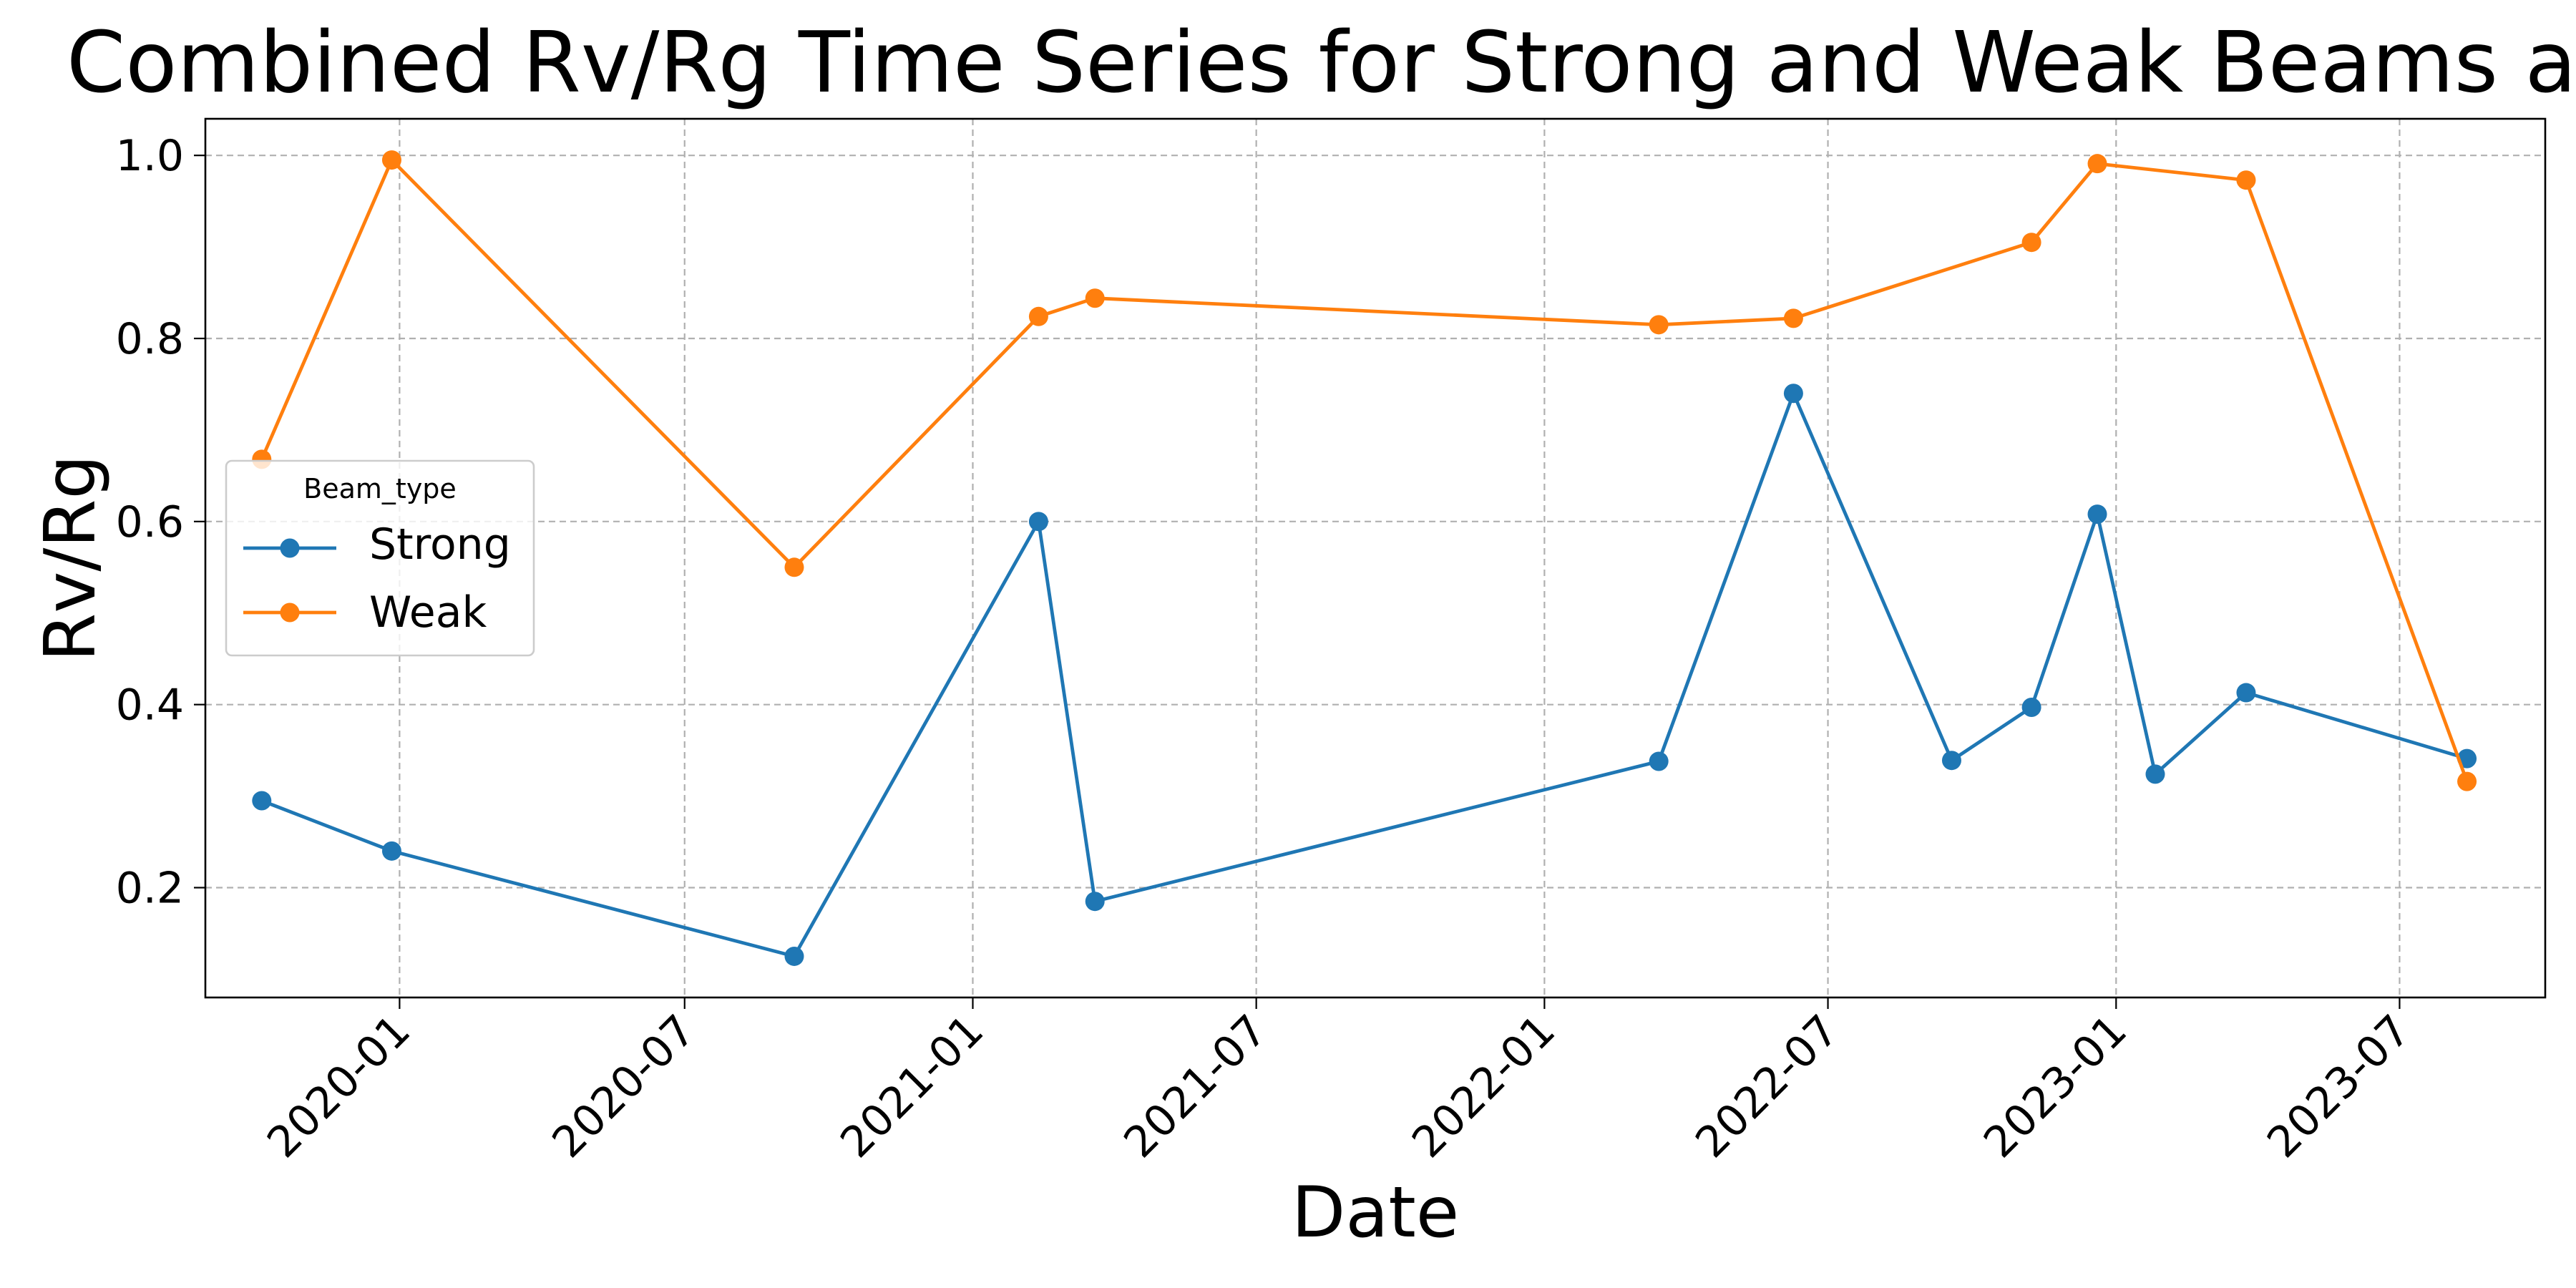 The image size is (2576, 1288). What do you see at coordinates (71, 557) in the screenshot?
I see `y-axis-label: Rv/Rg` at bounding box center [71, 557].